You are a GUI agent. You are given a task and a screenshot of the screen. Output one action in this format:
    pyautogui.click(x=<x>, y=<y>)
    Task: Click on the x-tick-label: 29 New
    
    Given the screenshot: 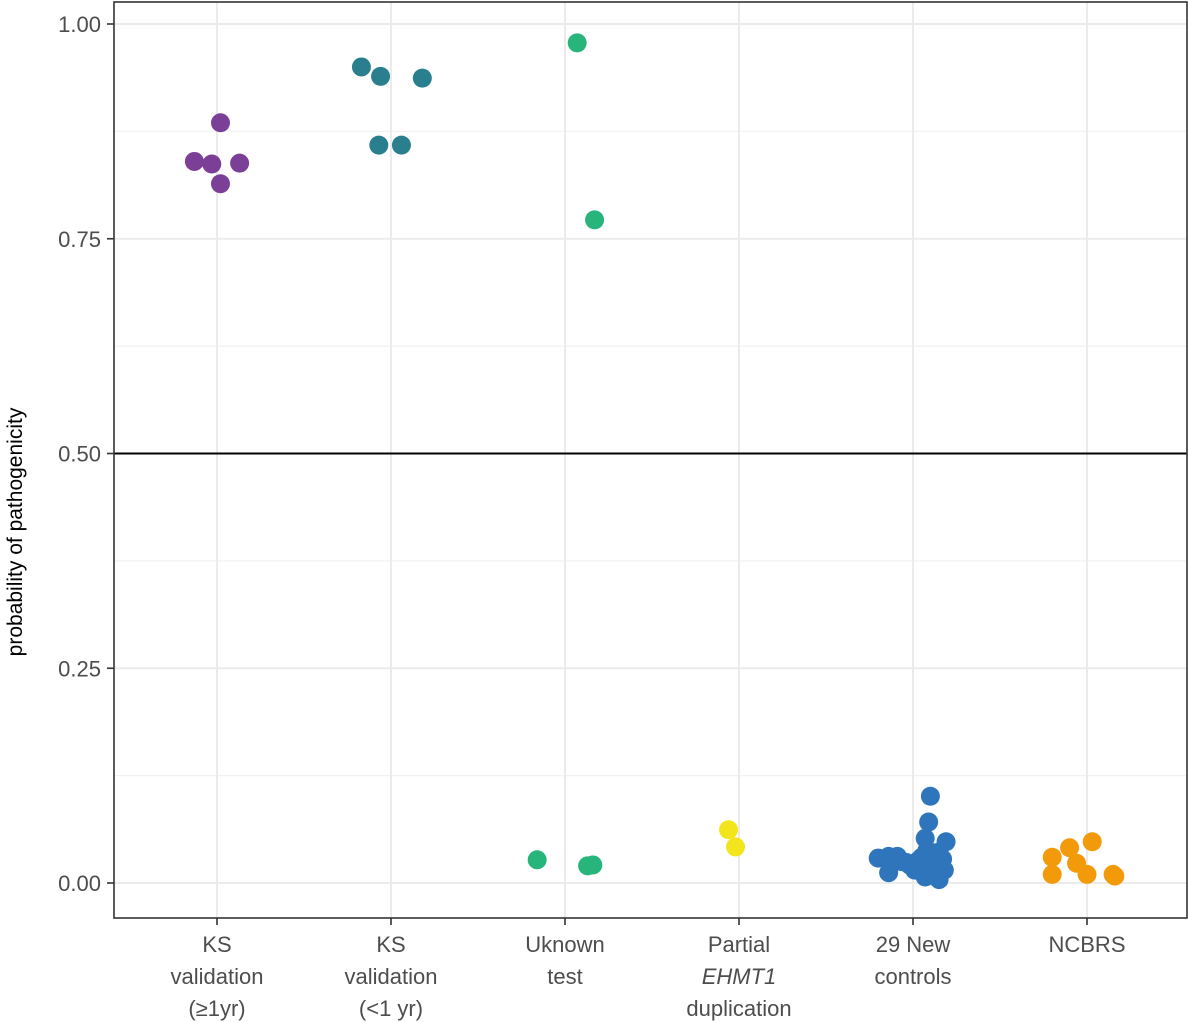 What is the action you would take?
    pyautogui.click(x=913, y=944)
    